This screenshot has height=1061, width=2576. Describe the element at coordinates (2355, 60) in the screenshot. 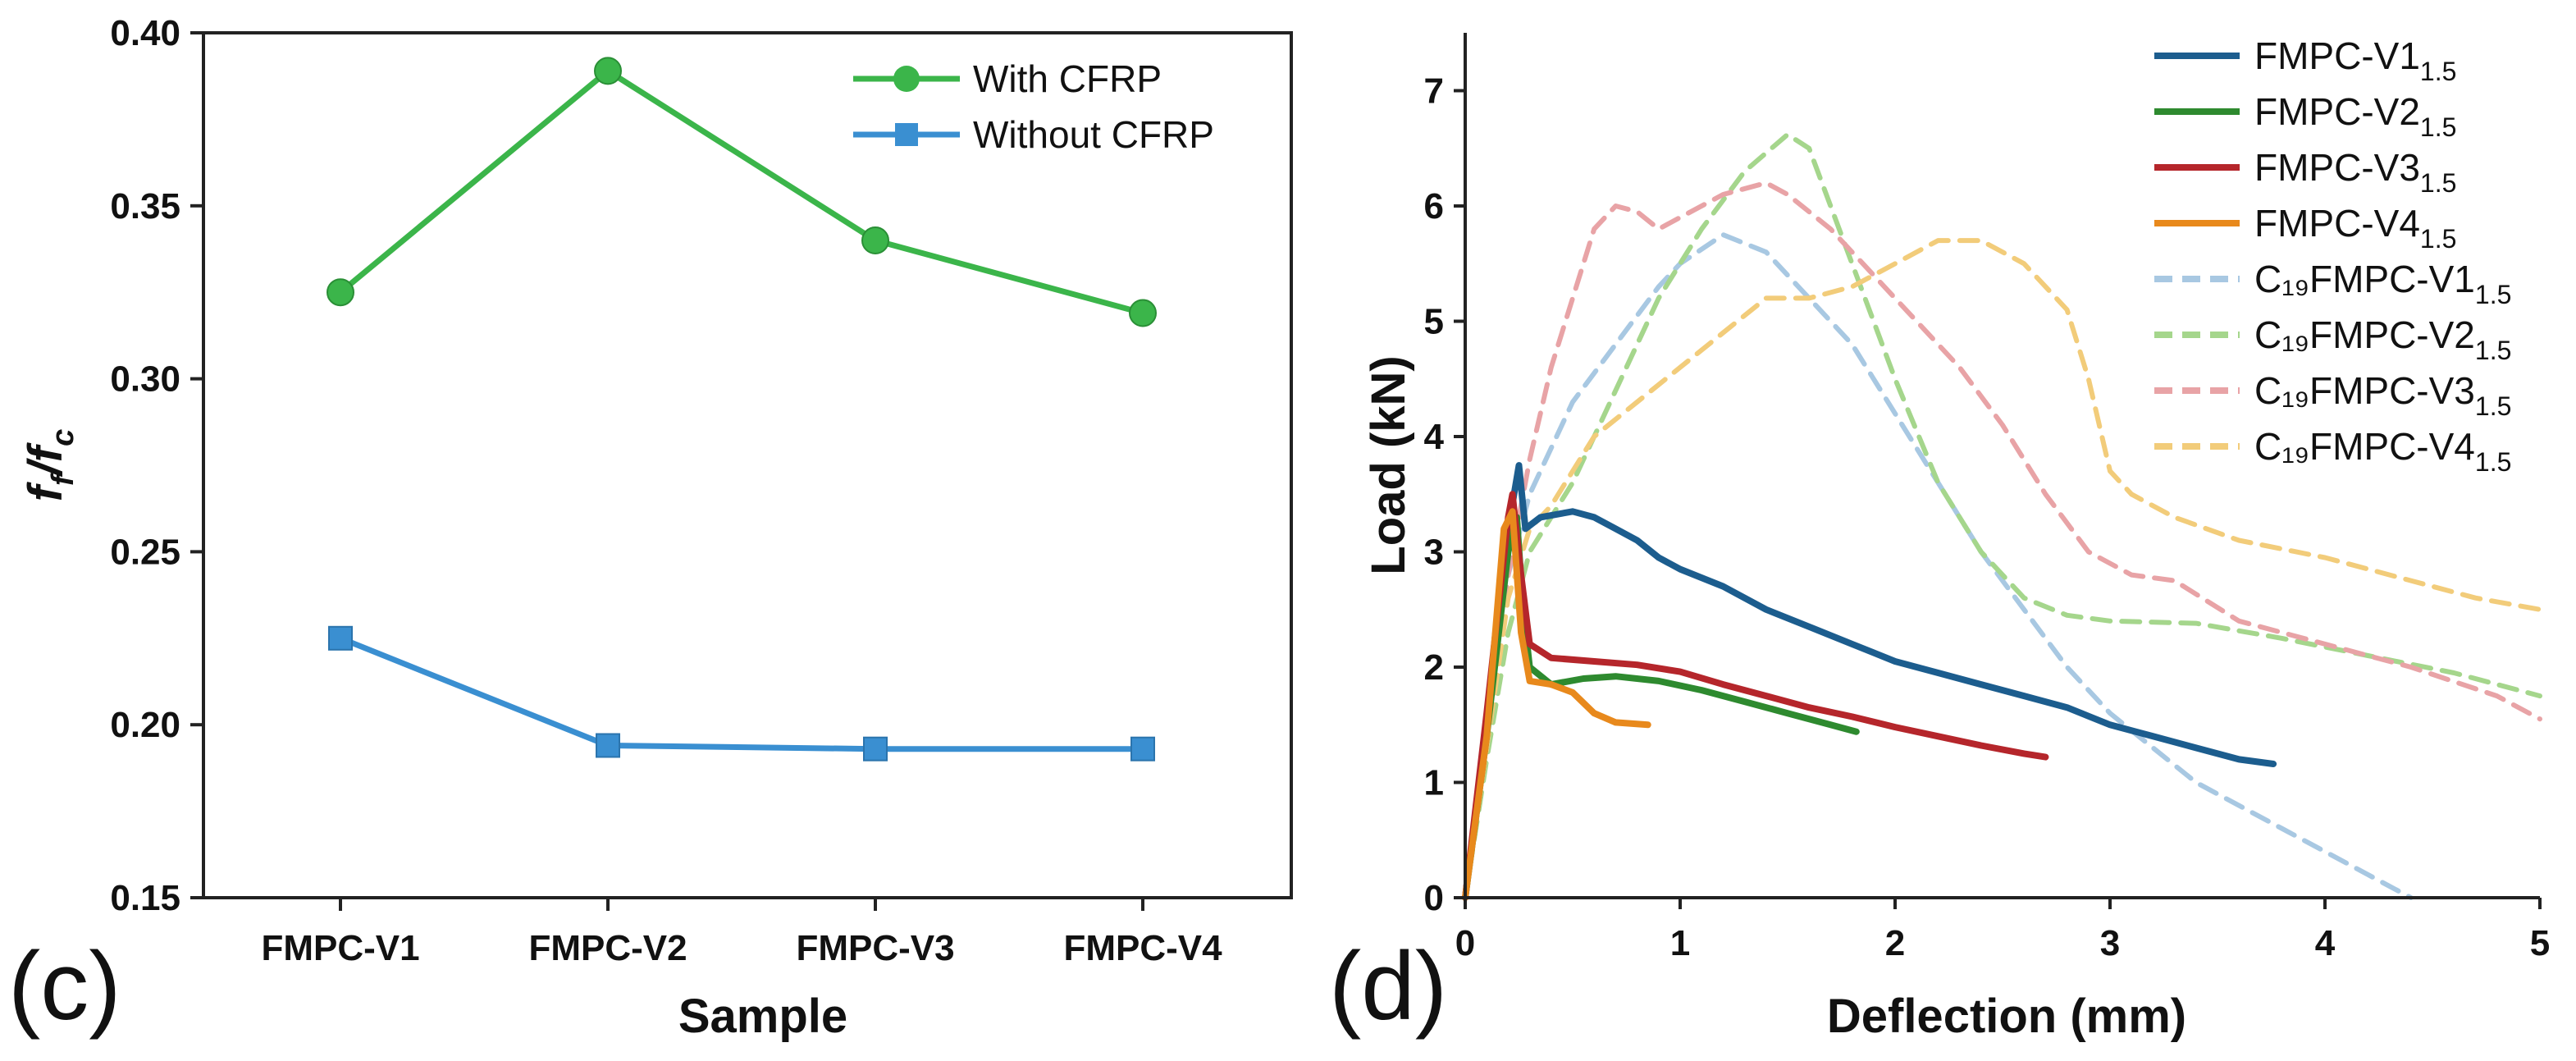

I see `panel-d-legend-label: FMPC-V11.5` at that location.